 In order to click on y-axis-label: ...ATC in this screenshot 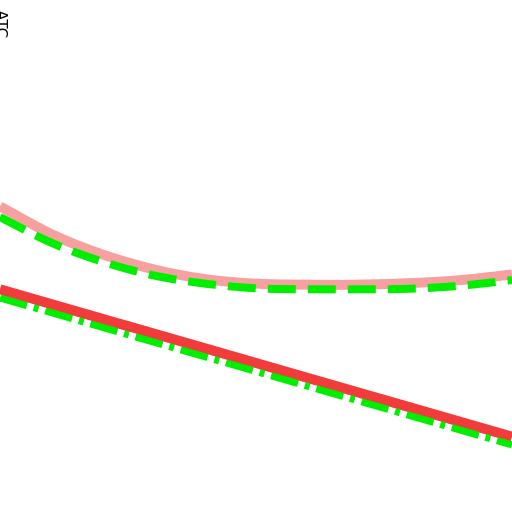, I will do `click(5, 19)`.